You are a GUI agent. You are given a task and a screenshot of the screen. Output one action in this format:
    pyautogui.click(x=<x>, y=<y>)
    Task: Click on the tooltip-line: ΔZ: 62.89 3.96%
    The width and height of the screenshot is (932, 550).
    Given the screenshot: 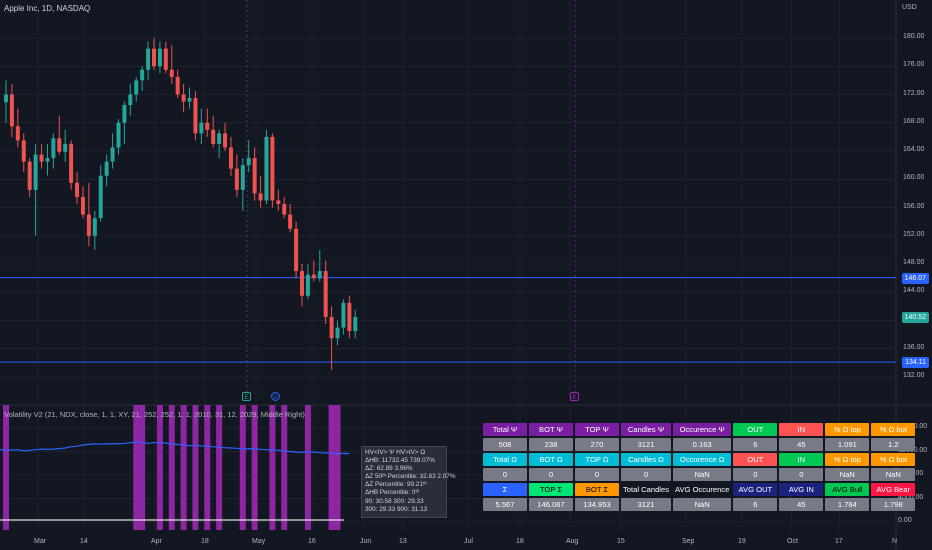 What is the action you would take?
    pyautogui.click(x=389, y=469)
    